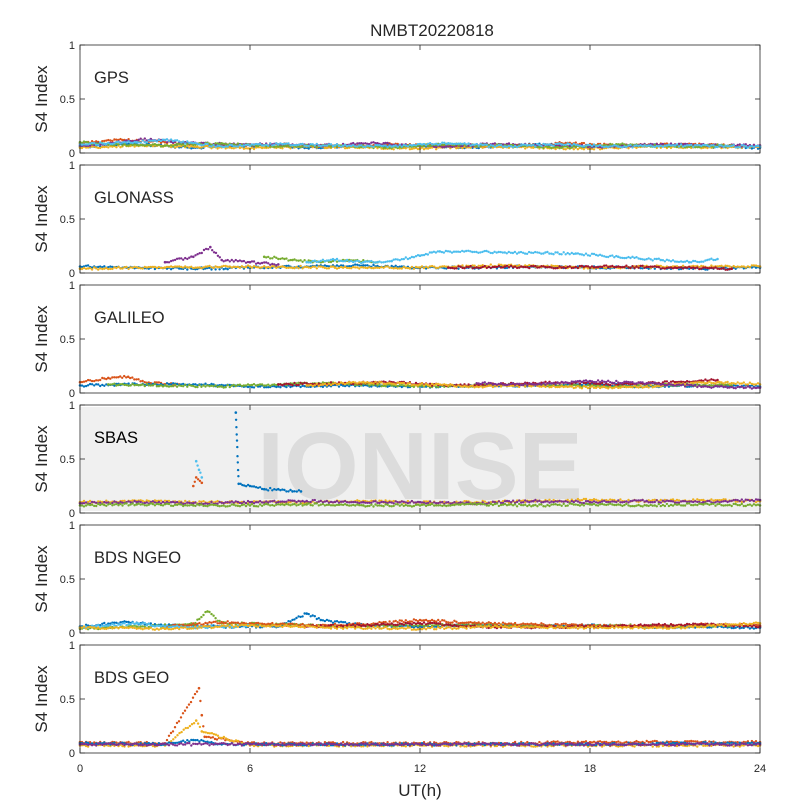 Image resolution: width=800 pixels, height=800 pixels. I want to click on y-tick-label: 0, so click(72, 154).